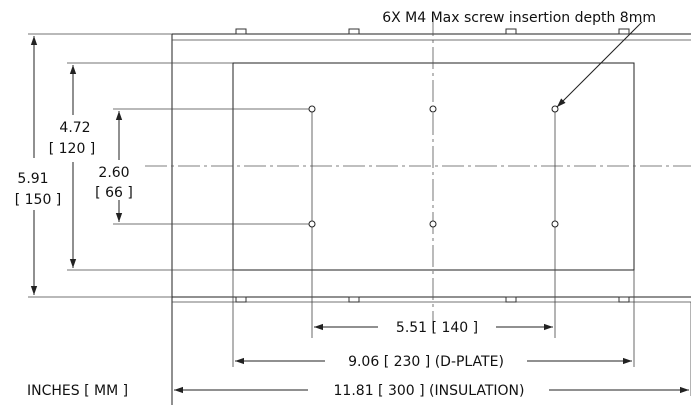 Image resolution: width=691 pixels, height=405 pixels. What do you see at coordinates (77, 391) in the screenshot?
I see `units-label: INCHES [ MM ]` at bounding box center [77, 391].